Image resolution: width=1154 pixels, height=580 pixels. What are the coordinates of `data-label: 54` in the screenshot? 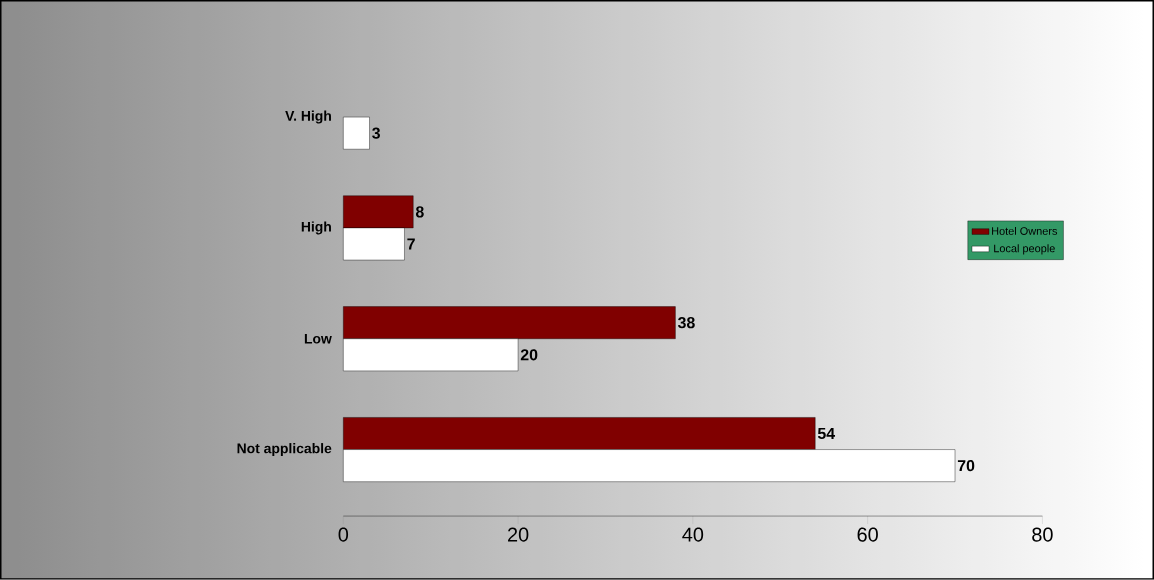 It's located at (826, 434).